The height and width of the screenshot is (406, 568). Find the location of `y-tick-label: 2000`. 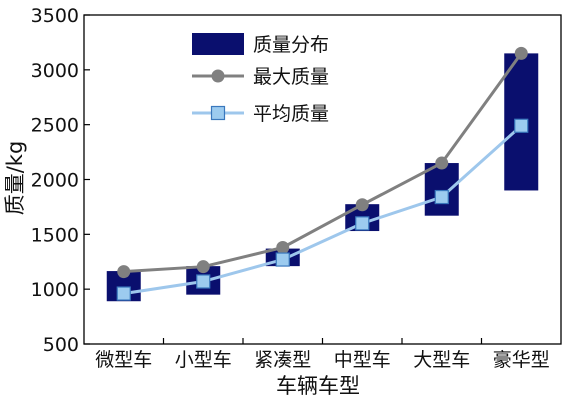

y-tick-label: 2000 is located at coordinates (55, 181).